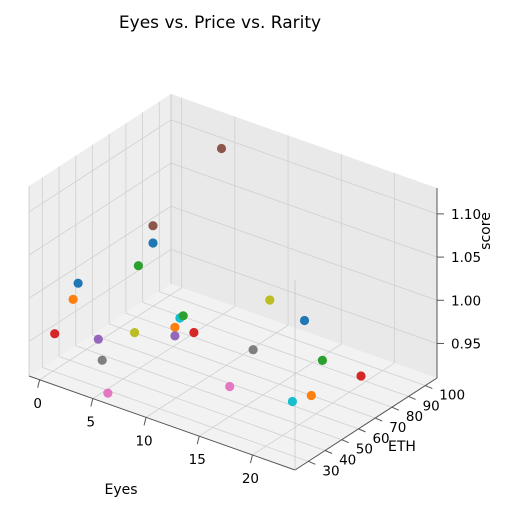 Image resolution: width=507 pixels, height=507 pixels. I want to click on y-axis-line, so click(366, 424).